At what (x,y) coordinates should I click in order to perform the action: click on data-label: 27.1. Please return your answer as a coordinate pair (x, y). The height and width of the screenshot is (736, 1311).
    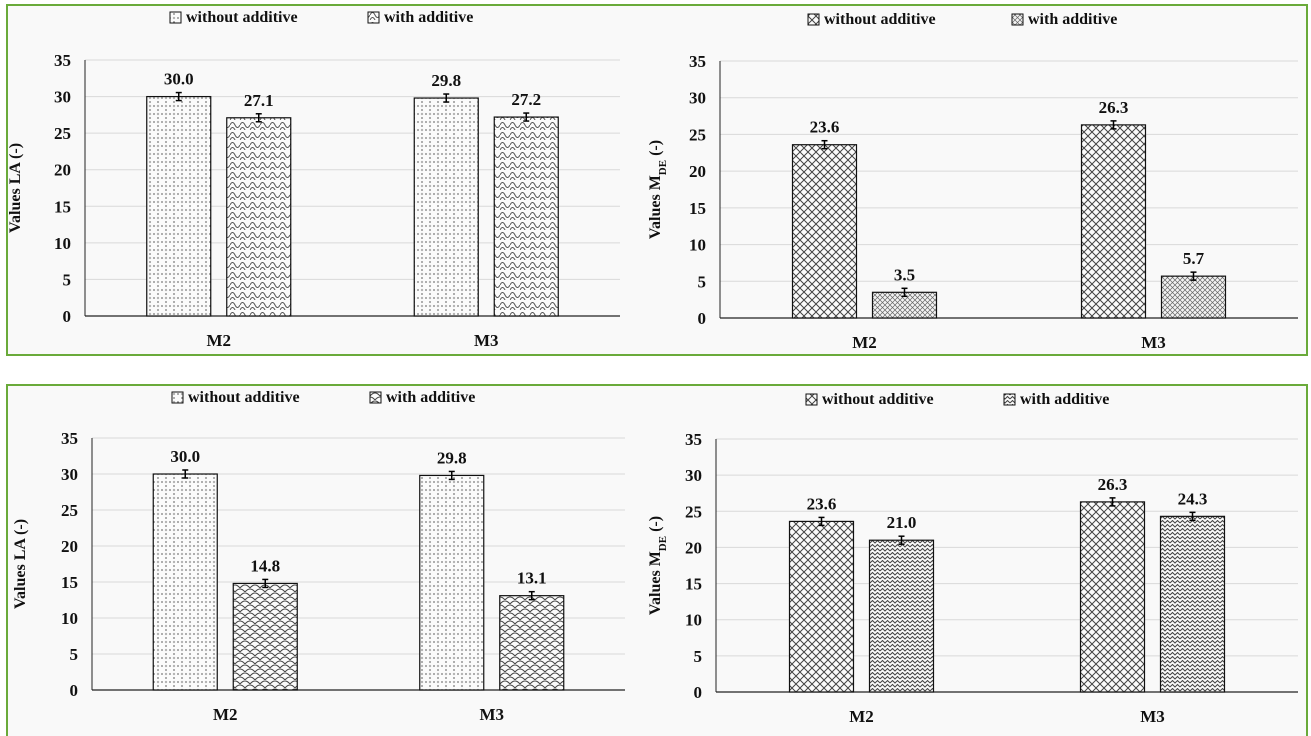
    Looking at the image, I should click on (259, 100).